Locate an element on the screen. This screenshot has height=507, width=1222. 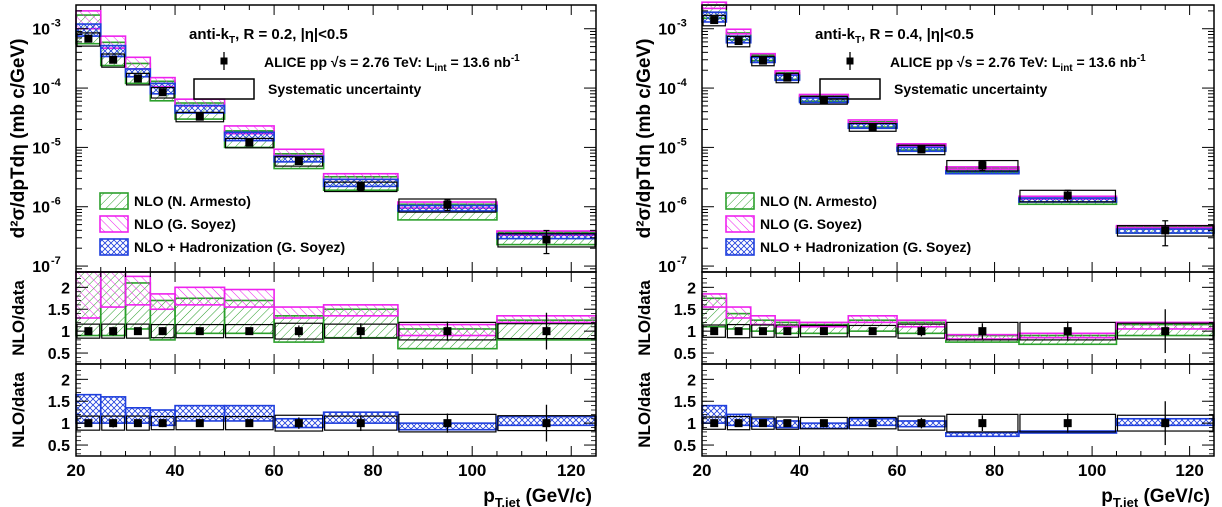
legend-swatch-soyez is located at coordinates (740, 224).